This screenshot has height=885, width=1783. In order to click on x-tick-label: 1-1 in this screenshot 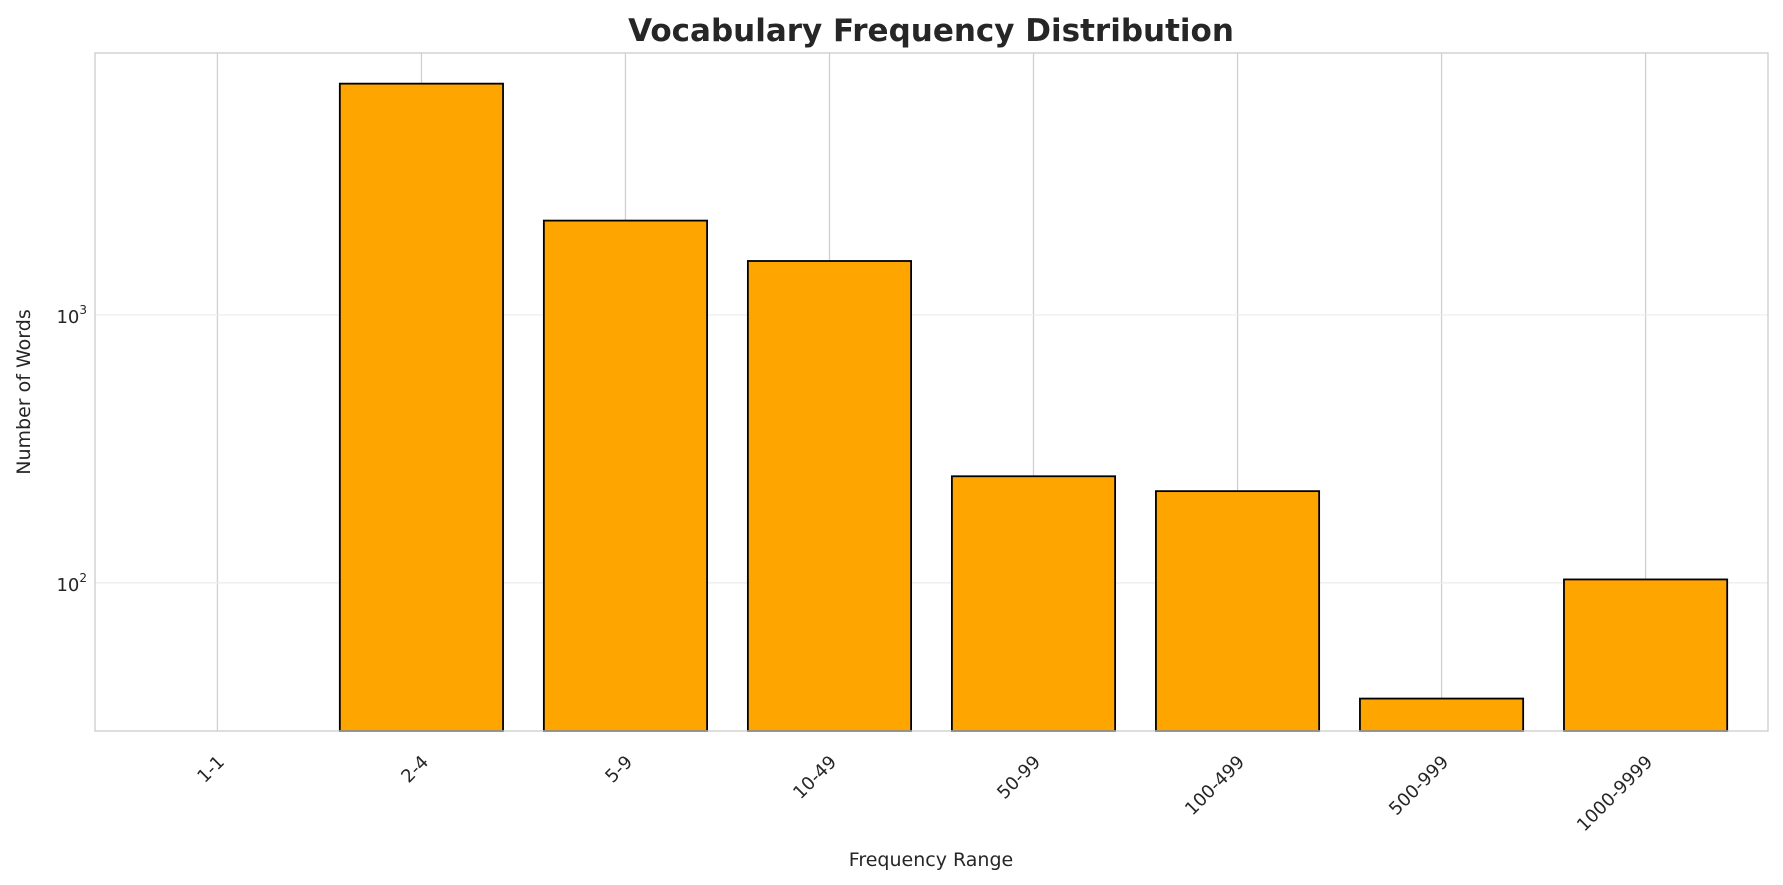, I will do `click(211, 770)`.